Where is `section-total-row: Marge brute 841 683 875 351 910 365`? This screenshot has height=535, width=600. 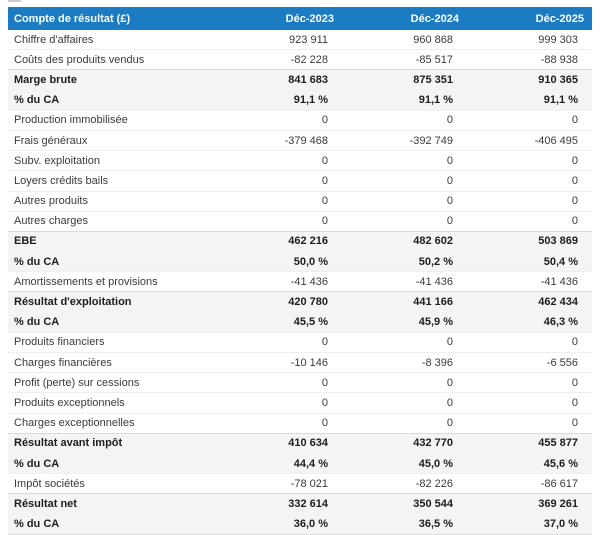
section-total-row: Marge brute 841 683 875 351 910 365 is located at coordinates (300, 80).